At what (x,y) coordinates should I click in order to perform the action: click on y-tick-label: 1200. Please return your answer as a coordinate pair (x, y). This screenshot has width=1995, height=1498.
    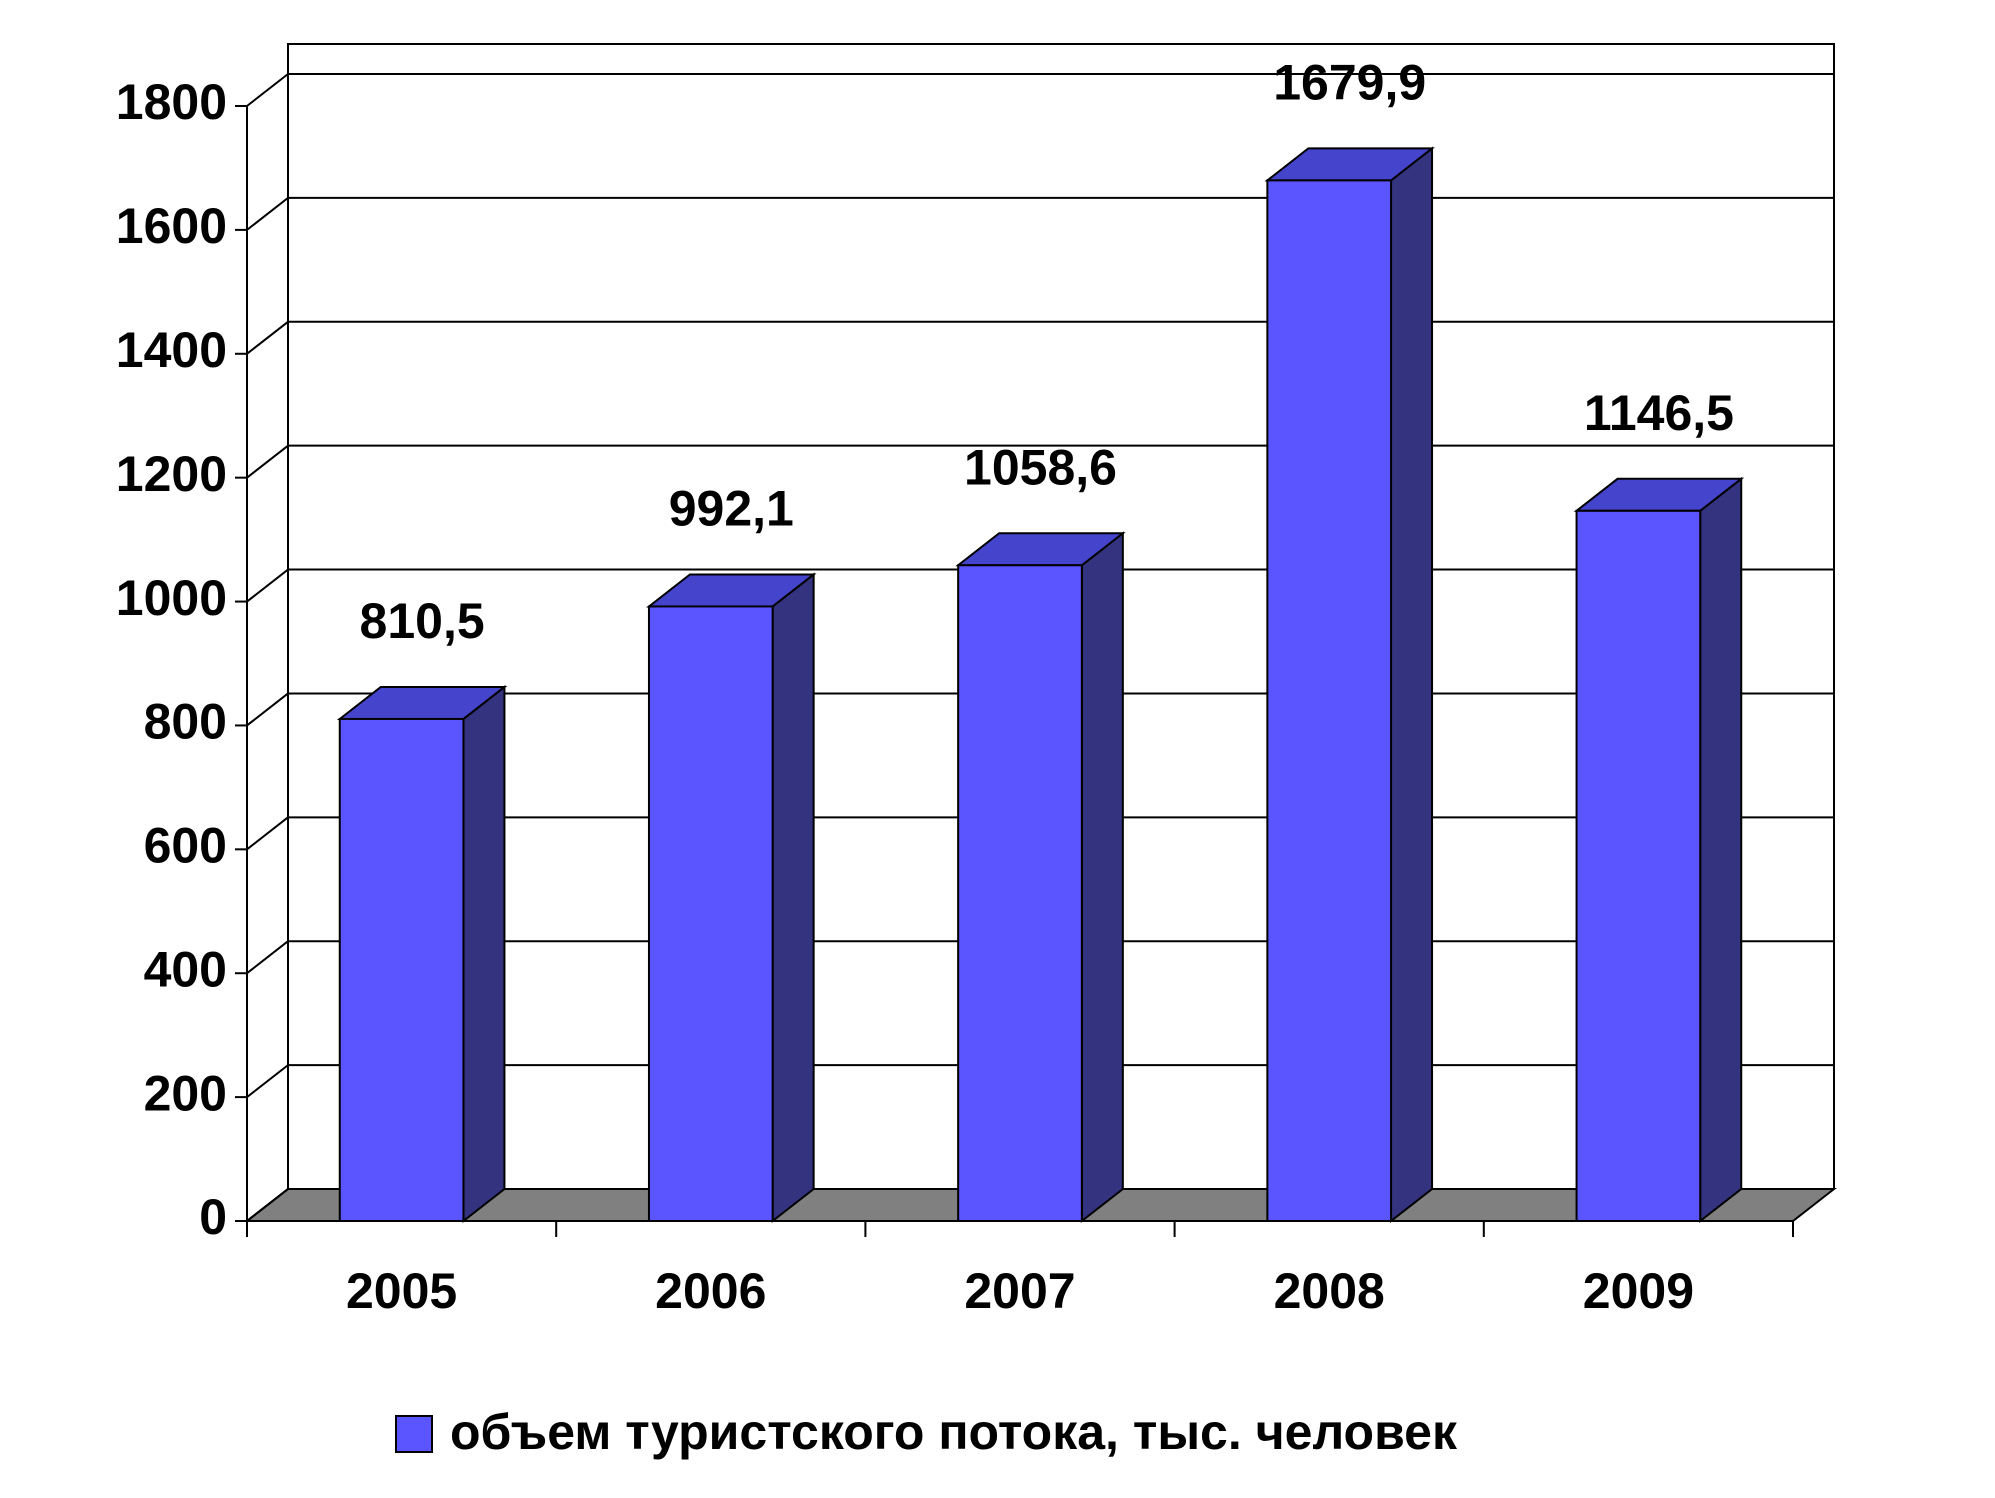
    Looking at the image, I should click on (171, 474).